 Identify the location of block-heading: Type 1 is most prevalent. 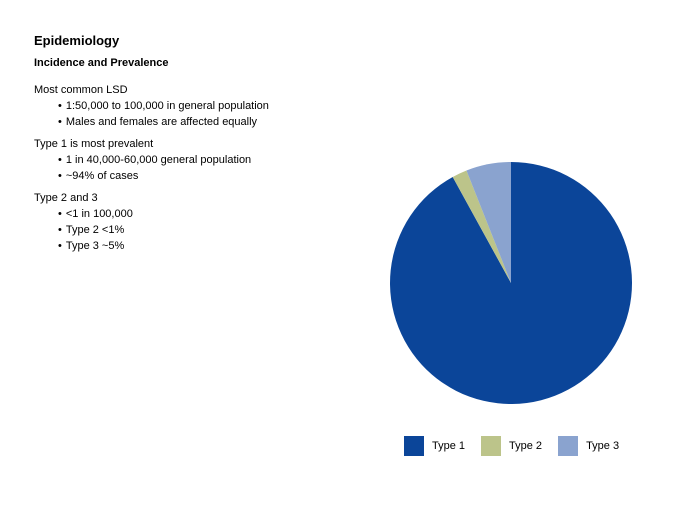
(94, 144).